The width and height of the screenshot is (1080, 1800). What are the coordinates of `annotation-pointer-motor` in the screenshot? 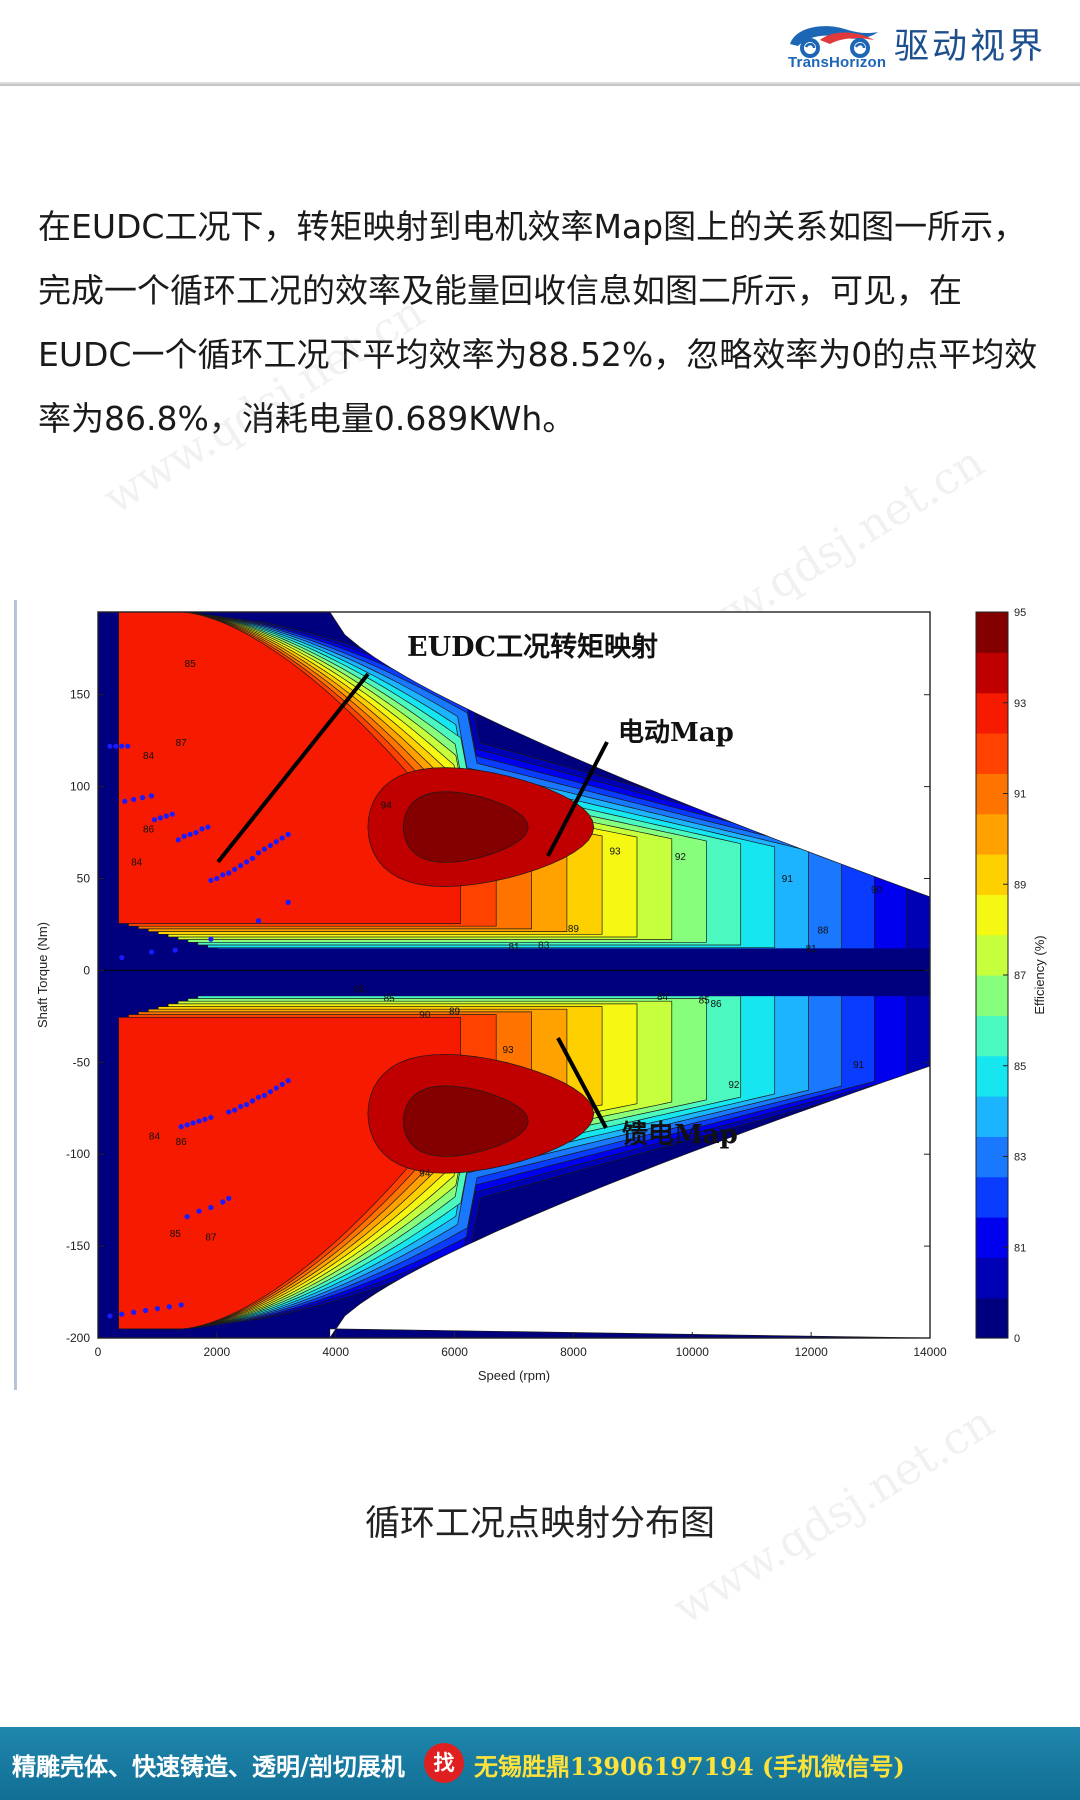 It's located at (577, 799).